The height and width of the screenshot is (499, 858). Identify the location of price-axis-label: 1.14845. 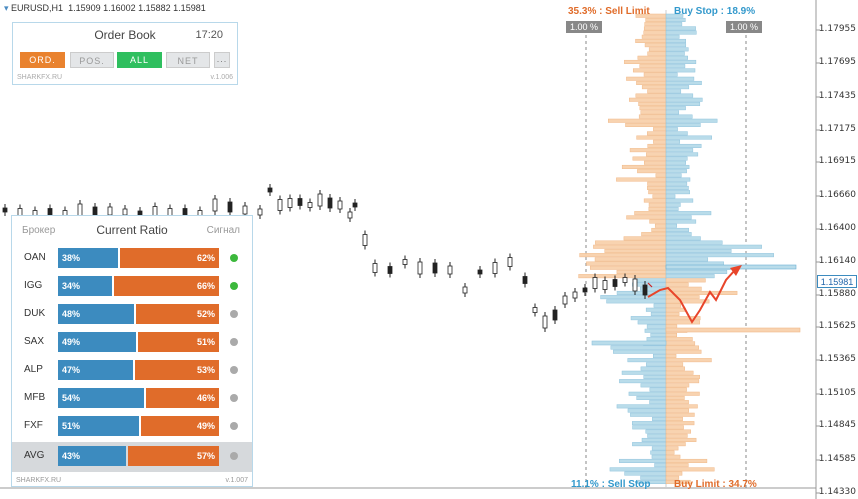
(837, 425).